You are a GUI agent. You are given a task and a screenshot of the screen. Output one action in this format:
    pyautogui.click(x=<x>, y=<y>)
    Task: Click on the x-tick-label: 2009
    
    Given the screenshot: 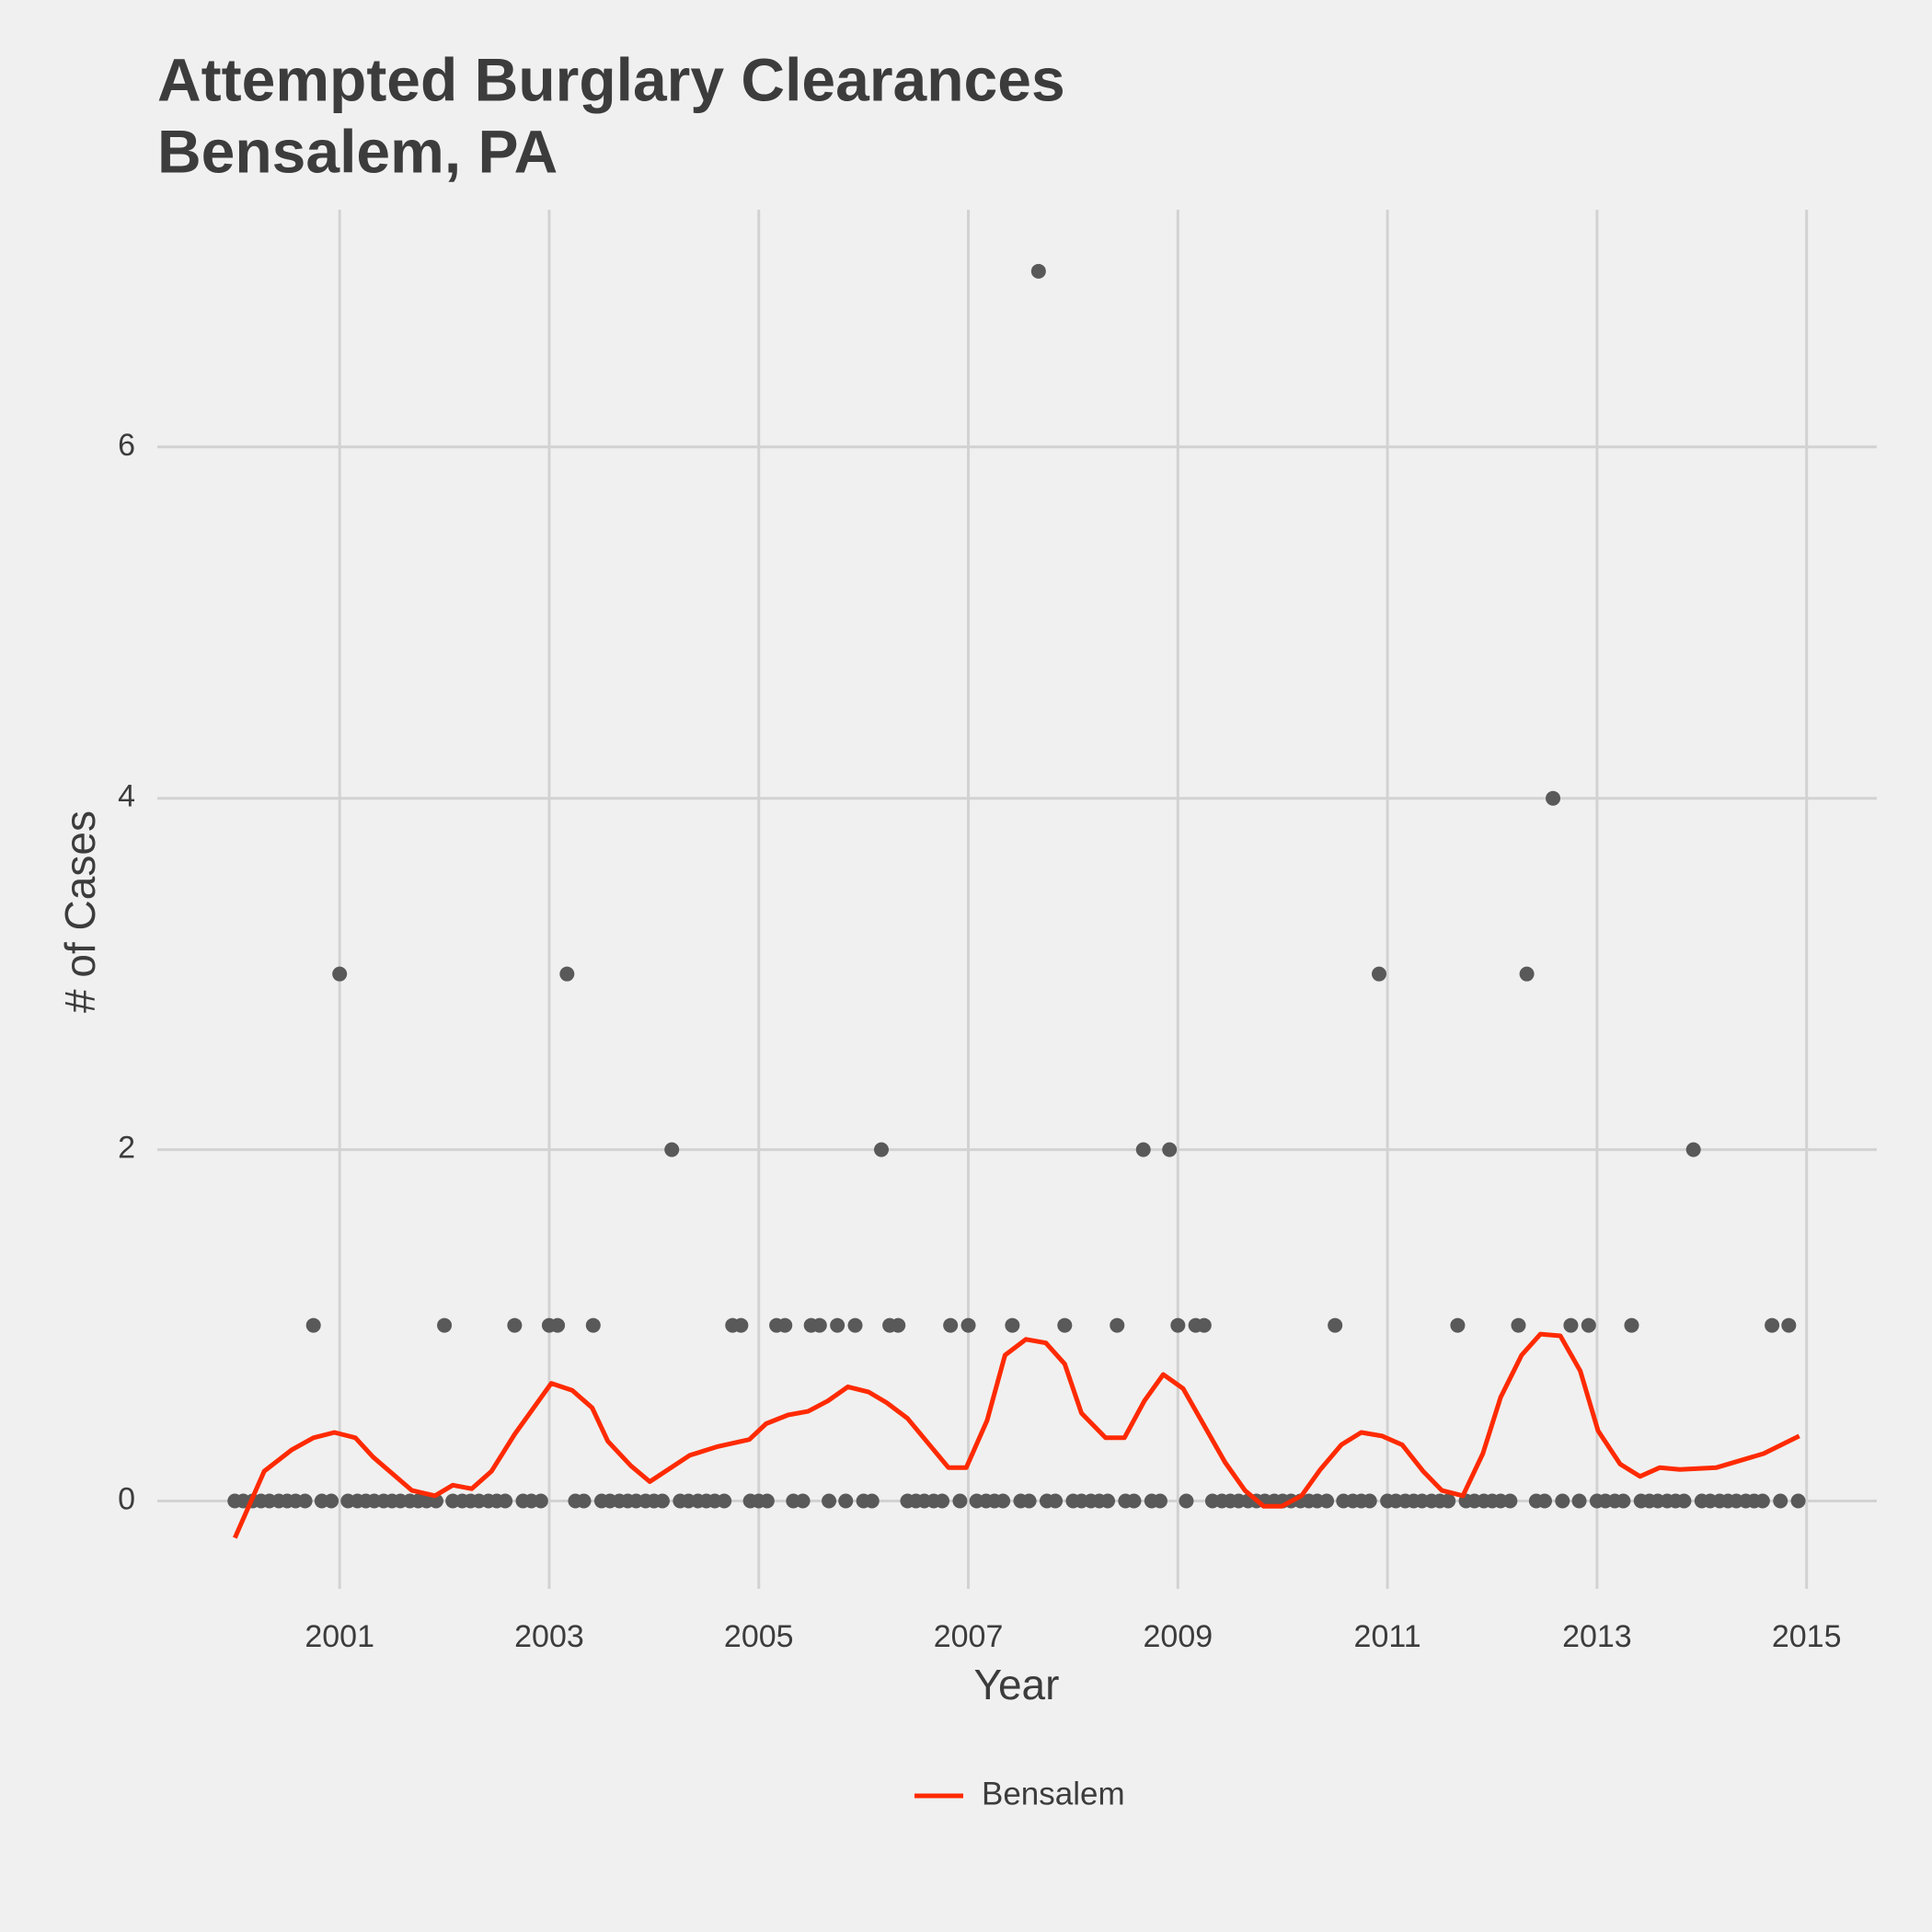 What is the action you would take?
    pyautogui.click(x=1178, y=1636)
    